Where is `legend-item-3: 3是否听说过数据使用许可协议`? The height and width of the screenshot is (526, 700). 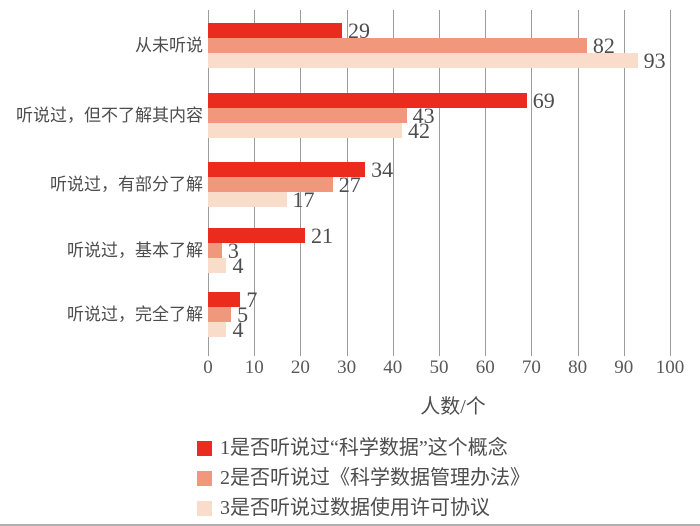
legend-item-3: 3是否听说过数据使用许可协议 is located at coordinates (363, 508).